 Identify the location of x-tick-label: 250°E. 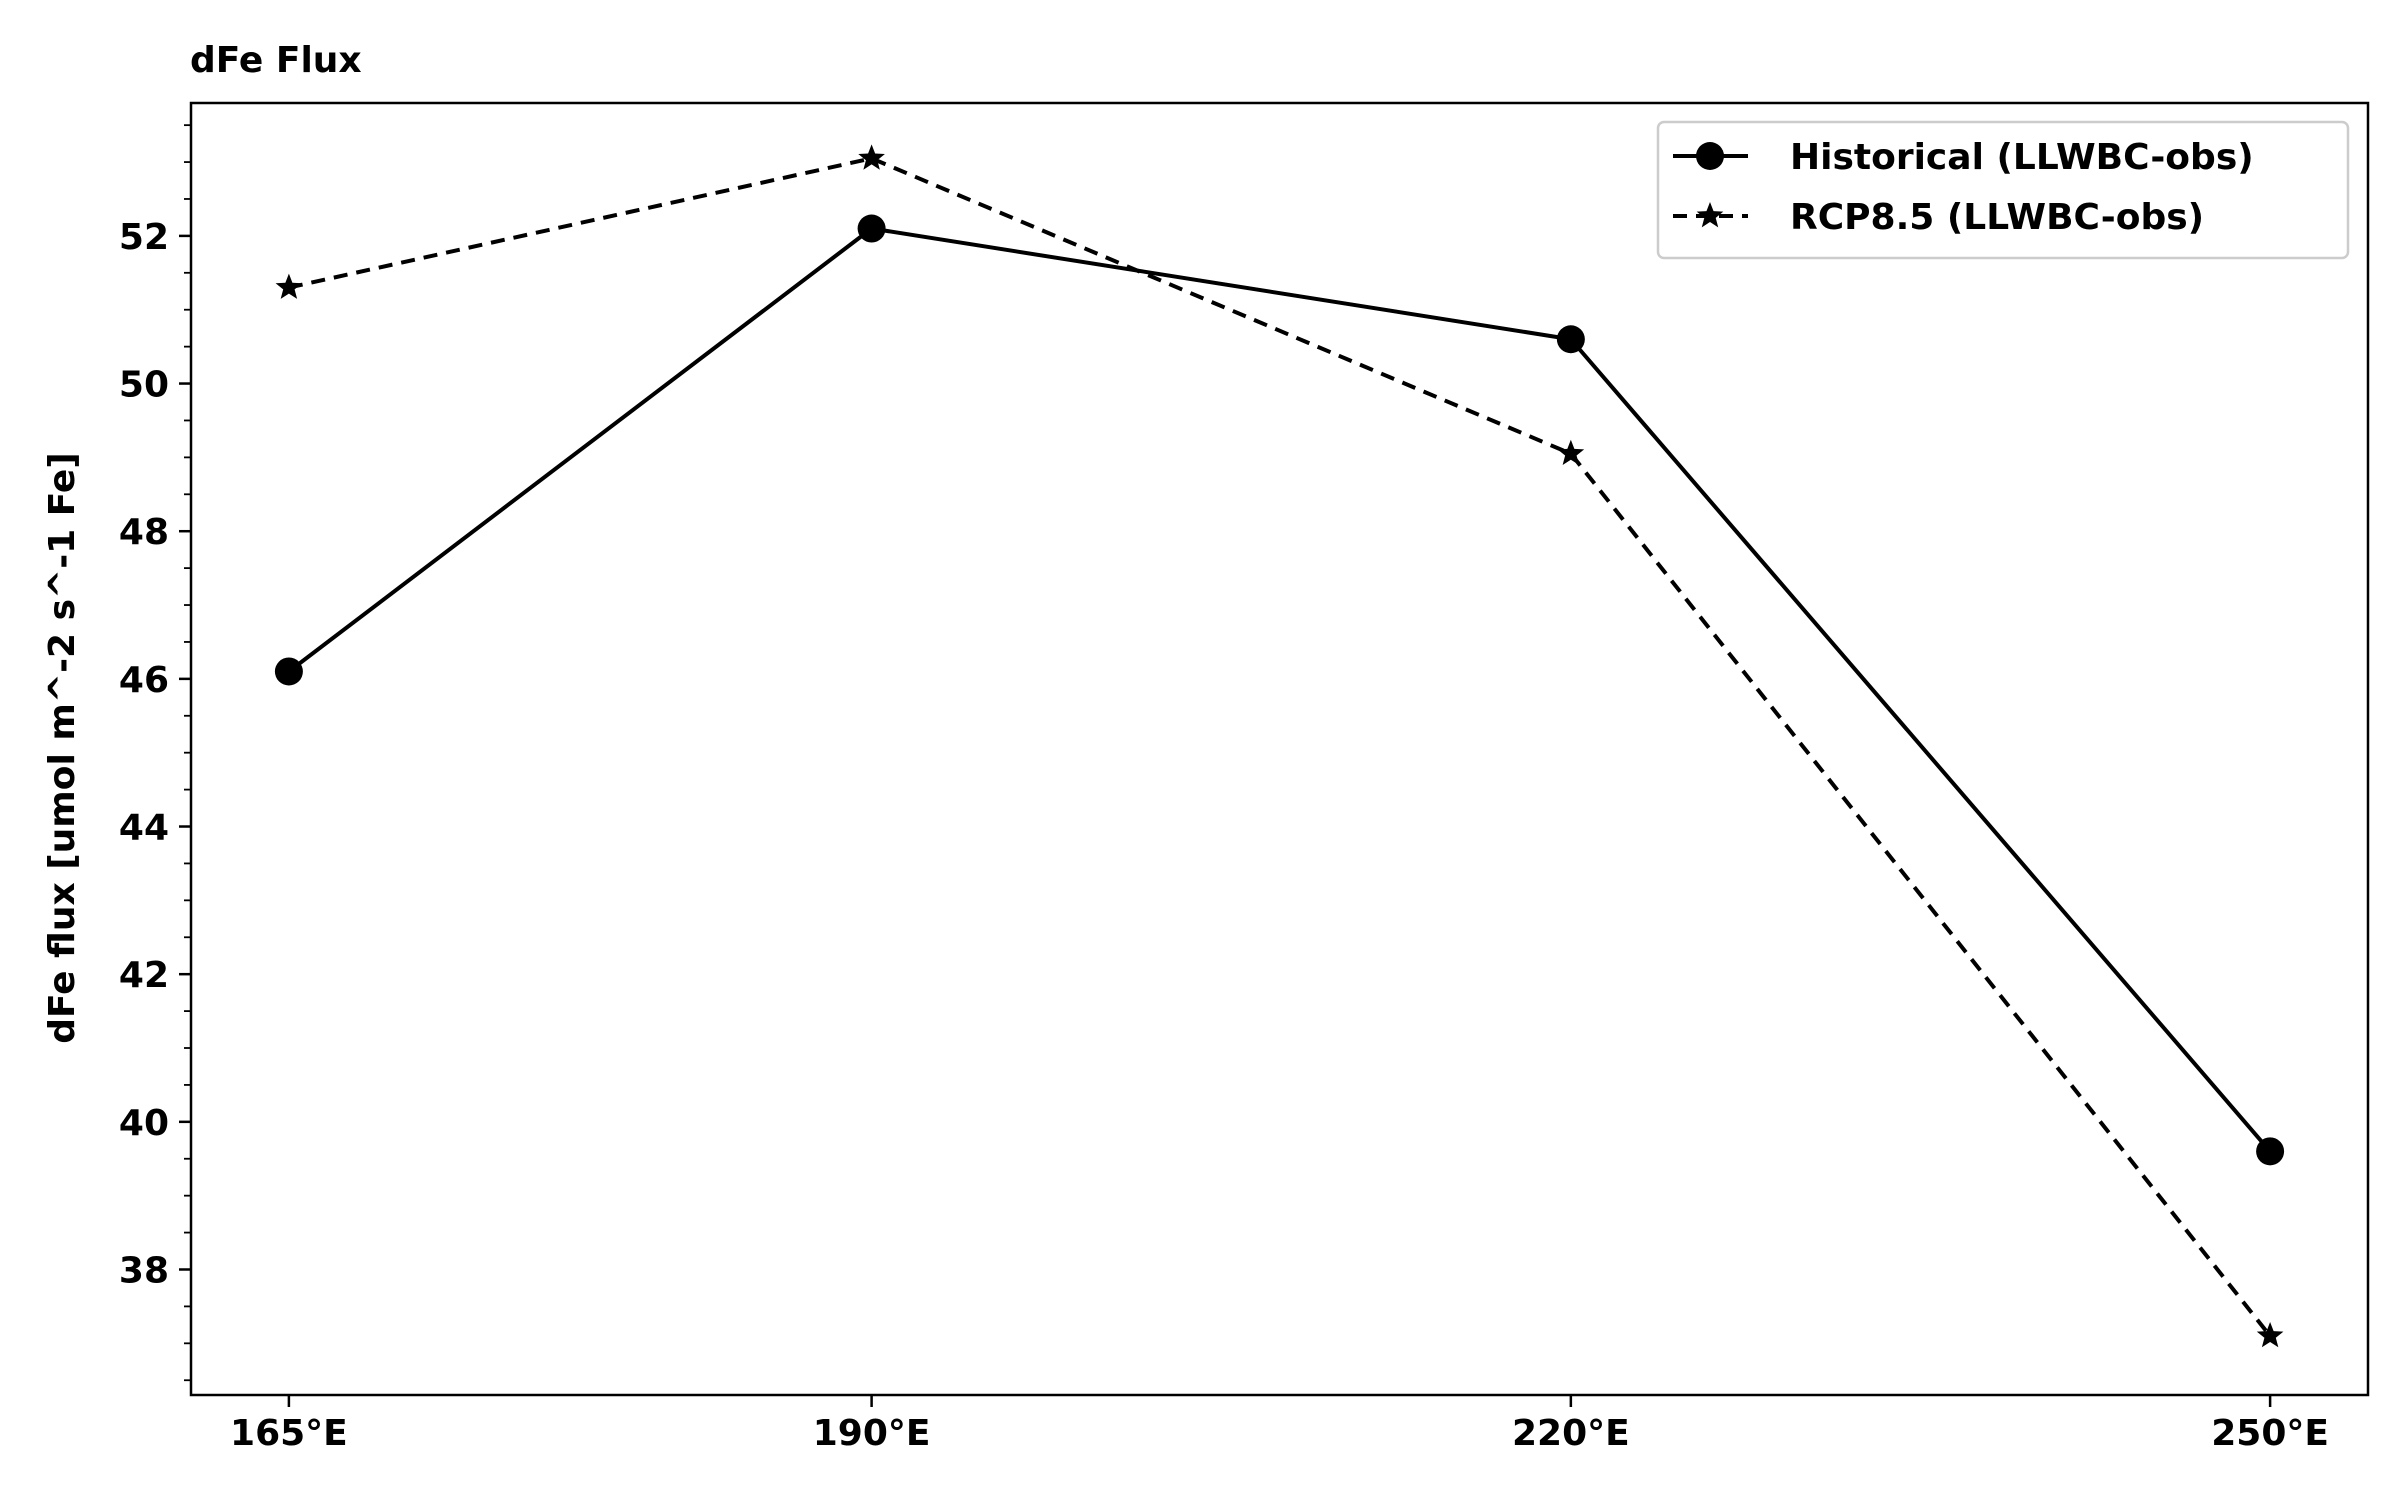
(2270, 1433).